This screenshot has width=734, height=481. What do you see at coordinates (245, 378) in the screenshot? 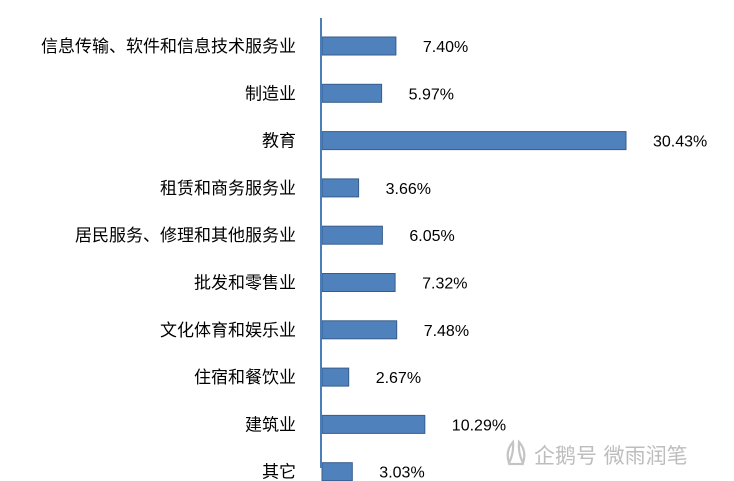
I see `category-label: 住宿和餐饮业` at bounding box center [245, 378].